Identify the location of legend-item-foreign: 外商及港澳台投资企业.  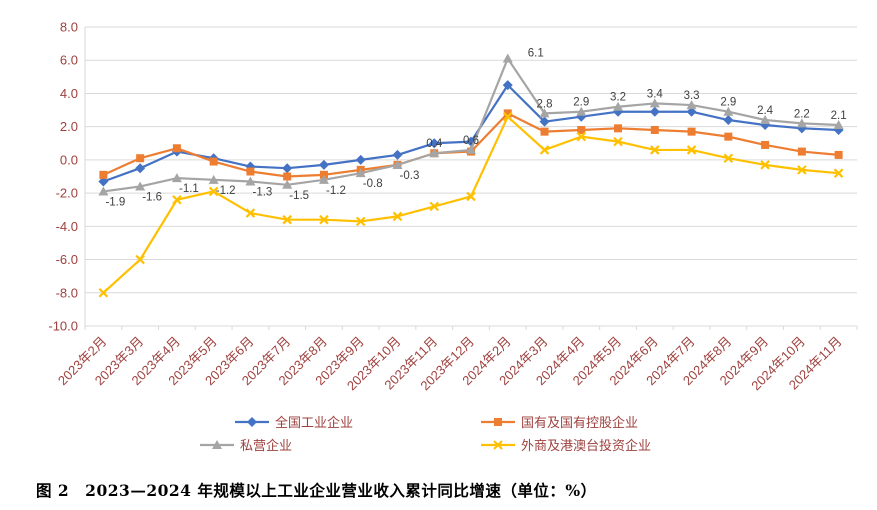
(566, 444).